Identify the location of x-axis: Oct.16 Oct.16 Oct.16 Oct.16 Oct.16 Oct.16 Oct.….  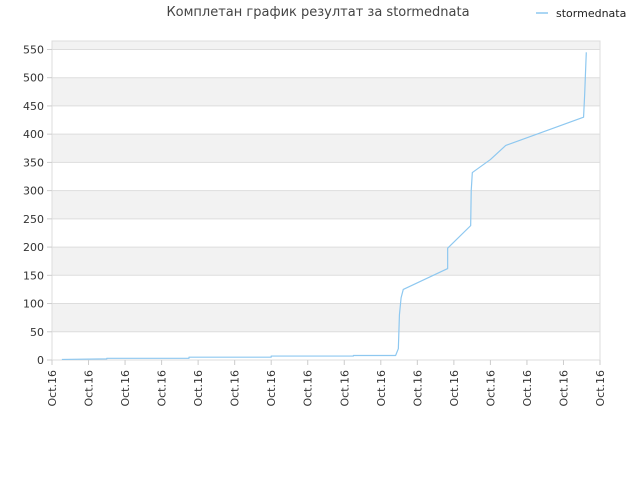
(326, 383).